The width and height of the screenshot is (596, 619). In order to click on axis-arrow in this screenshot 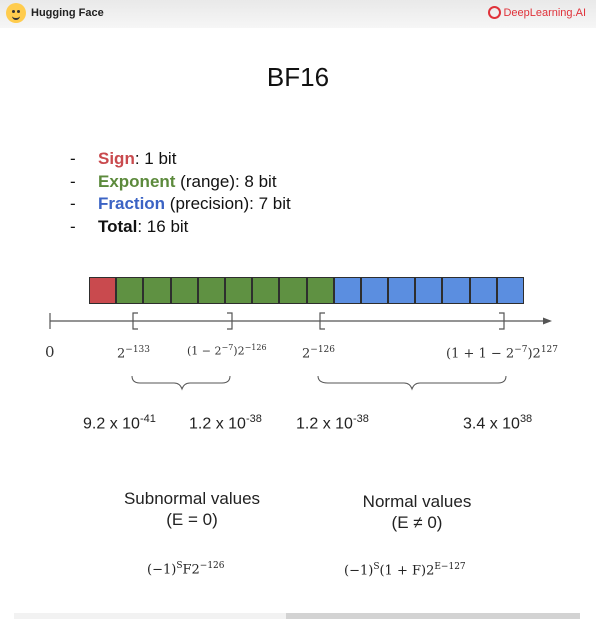, I will do `click(547, 321)`.